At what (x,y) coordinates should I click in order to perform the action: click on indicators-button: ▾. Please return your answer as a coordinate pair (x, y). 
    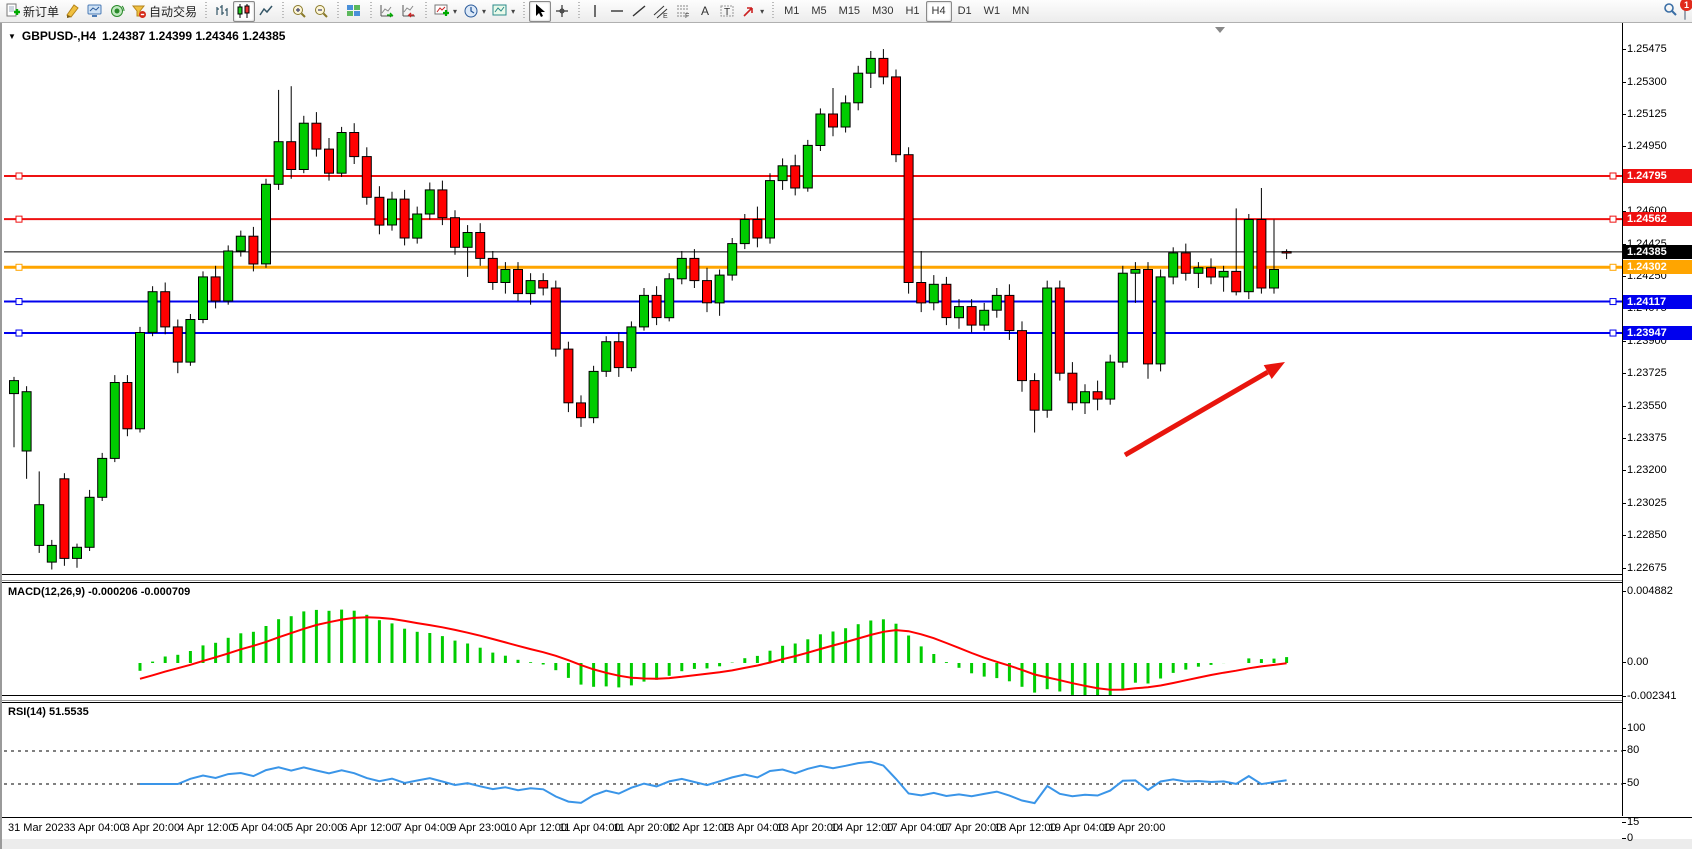
    Looking at the image, I should click on (445, 11).